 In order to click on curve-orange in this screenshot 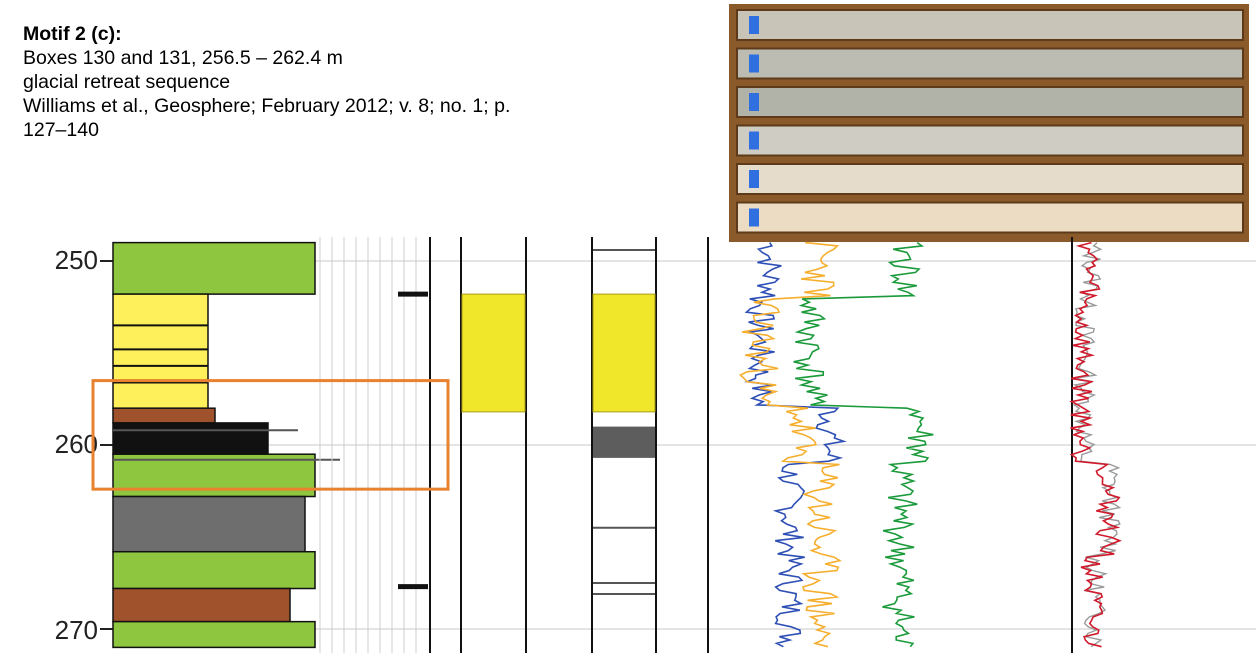, I will do `click(790, 444)`.